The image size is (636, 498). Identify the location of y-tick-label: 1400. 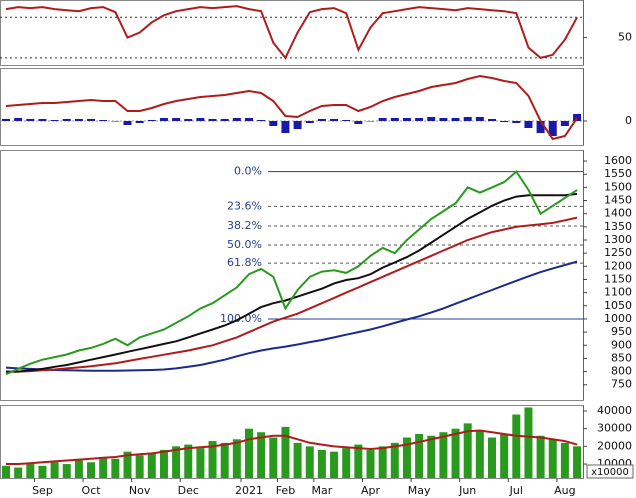
(618, 213).